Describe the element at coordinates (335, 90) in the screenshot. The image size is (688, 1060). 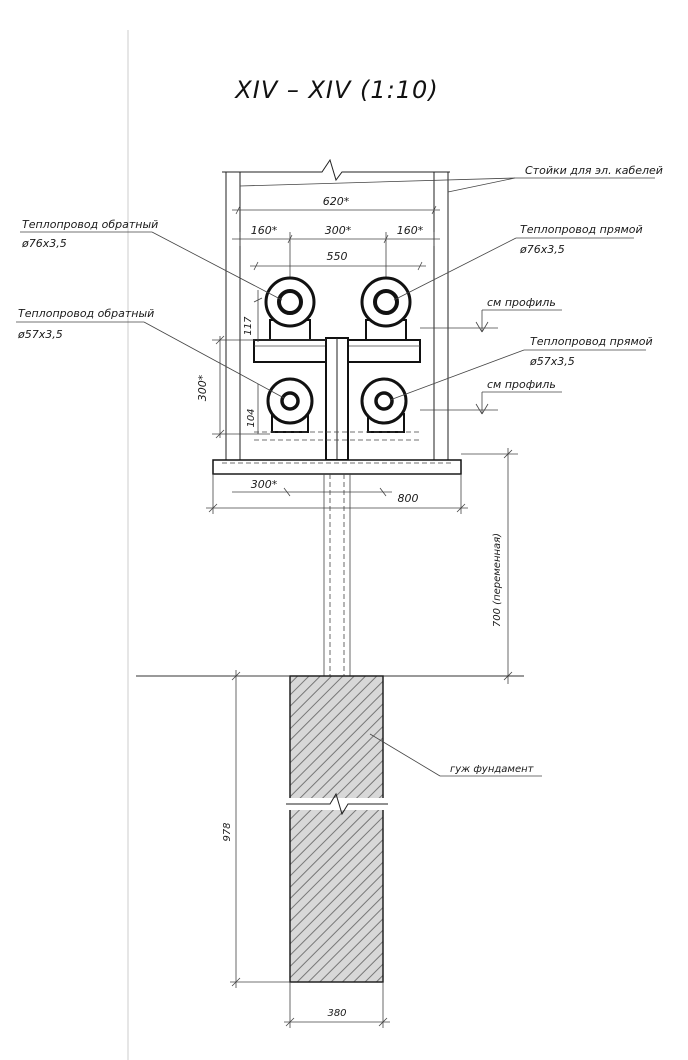
I see `section-title: XIV – XIV (1:10)` at that location.